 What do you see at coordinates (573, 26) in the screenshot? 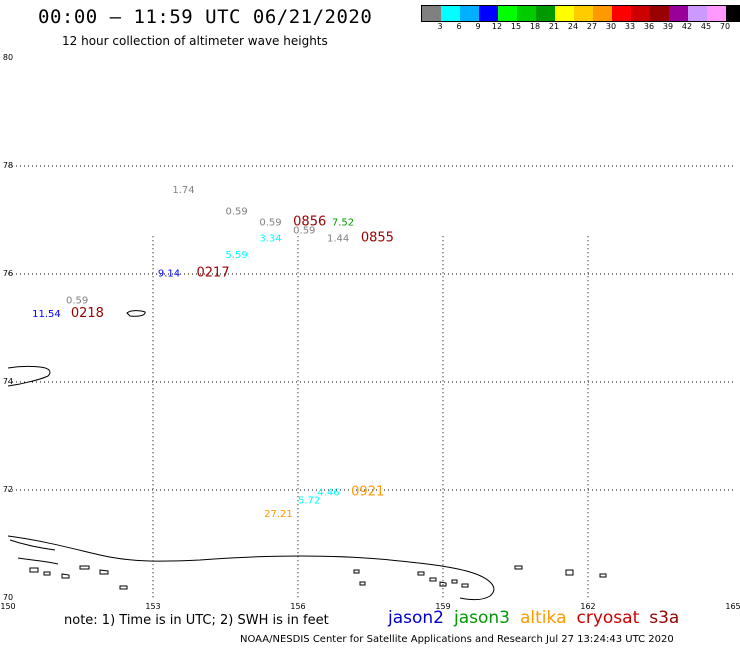
I see `color-scale-label: 24` at bounding box center [573, 26].